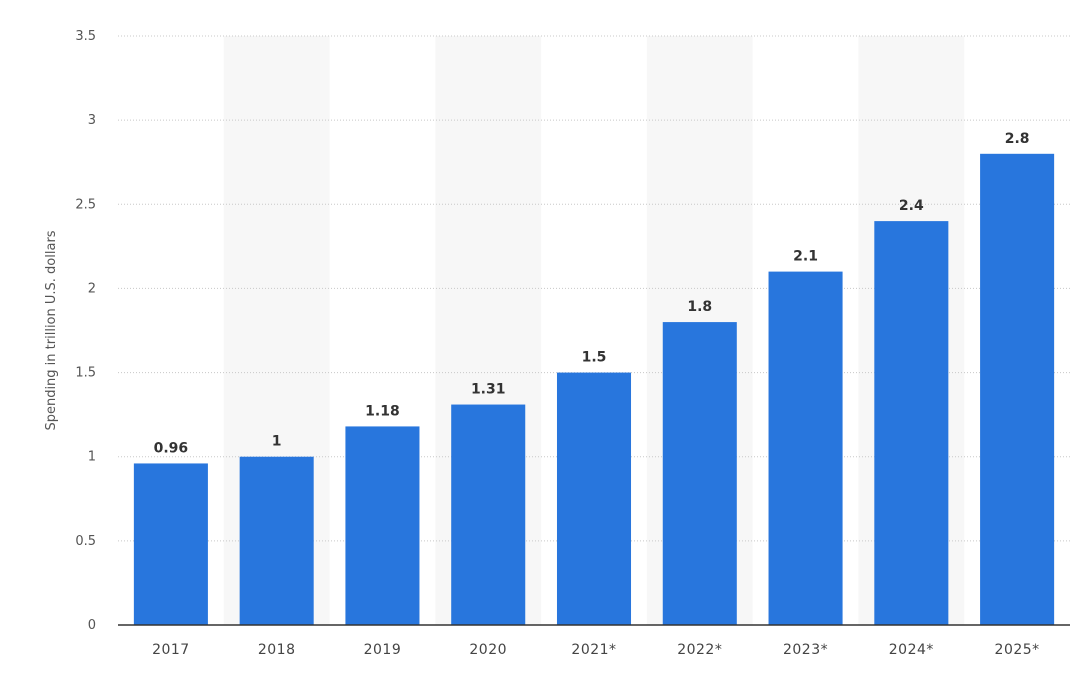 This screenshot has height=682, width=1085. I want to click on data-label: 1.8, so click(699, 307).